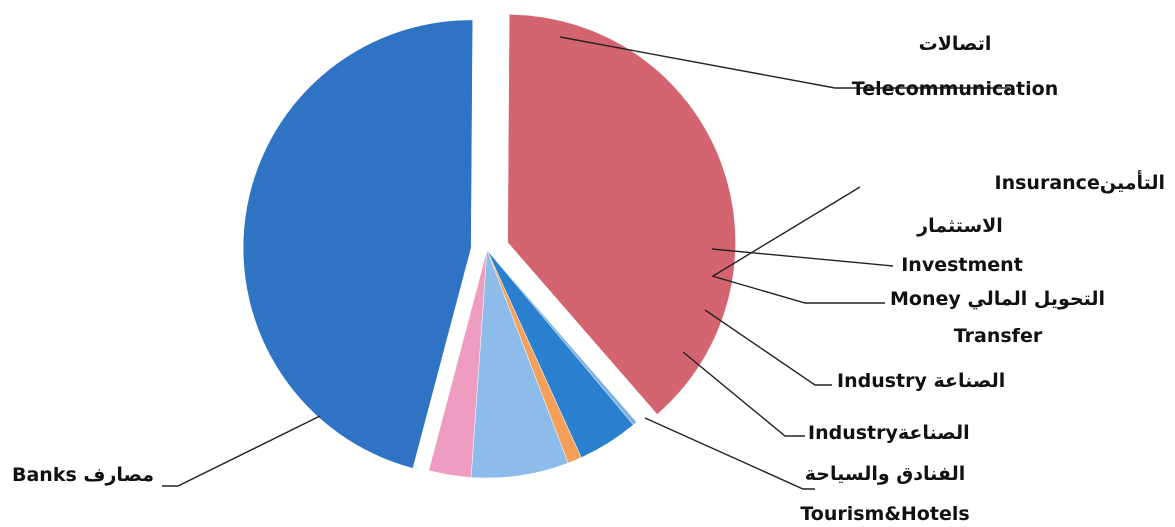  Describe the element at coordinates (959, 226) in the screenshot. I see `label-investment-ar: الاستثمار` at that location.